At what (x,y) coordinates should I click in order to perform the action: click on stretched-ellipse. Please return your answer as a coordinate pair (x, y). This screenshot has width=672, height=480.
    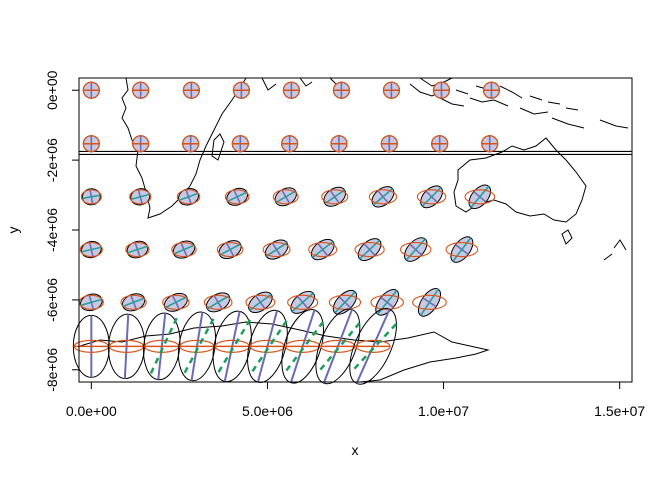
    Looking at the image, I should click on (162, 346).